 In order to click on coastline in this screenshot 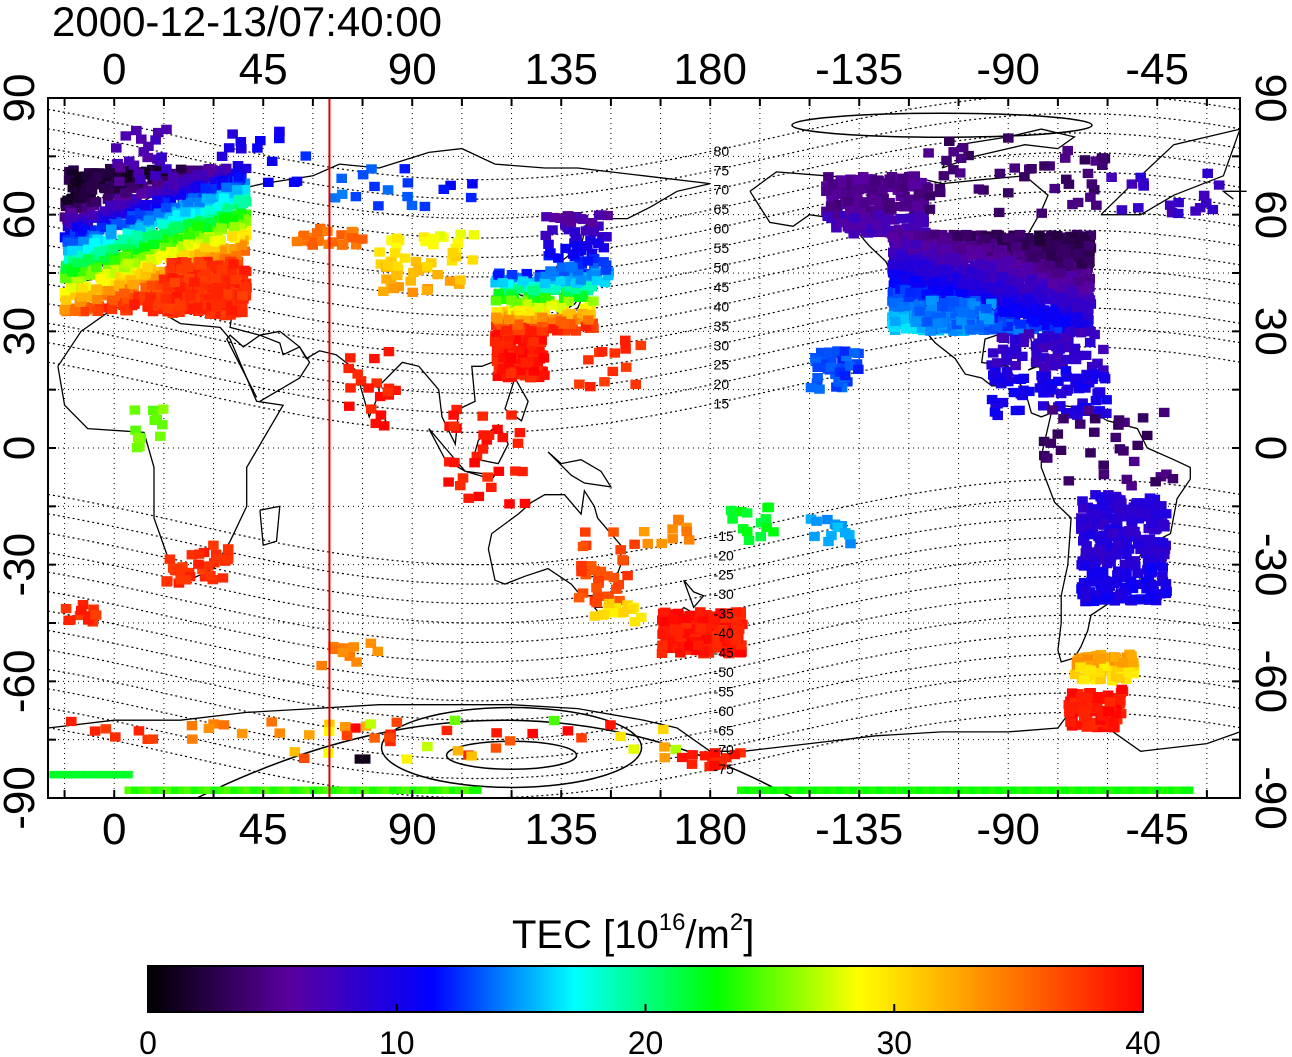, I will do `click(1171, 172)`.